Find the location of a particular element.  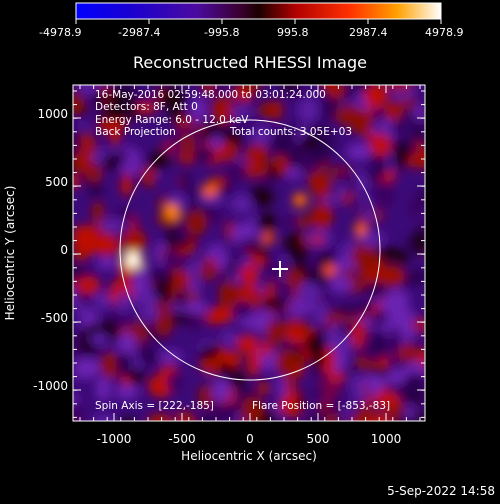

y-tick-label: 0 is located at coordinates (64, 250).